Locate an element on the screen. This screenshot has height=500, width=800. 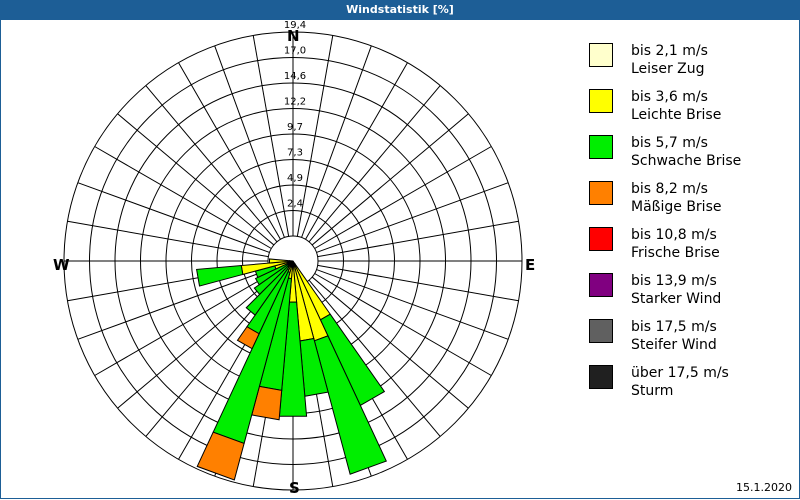
svg-text: 19,4 is located at coordinates (295, 25).